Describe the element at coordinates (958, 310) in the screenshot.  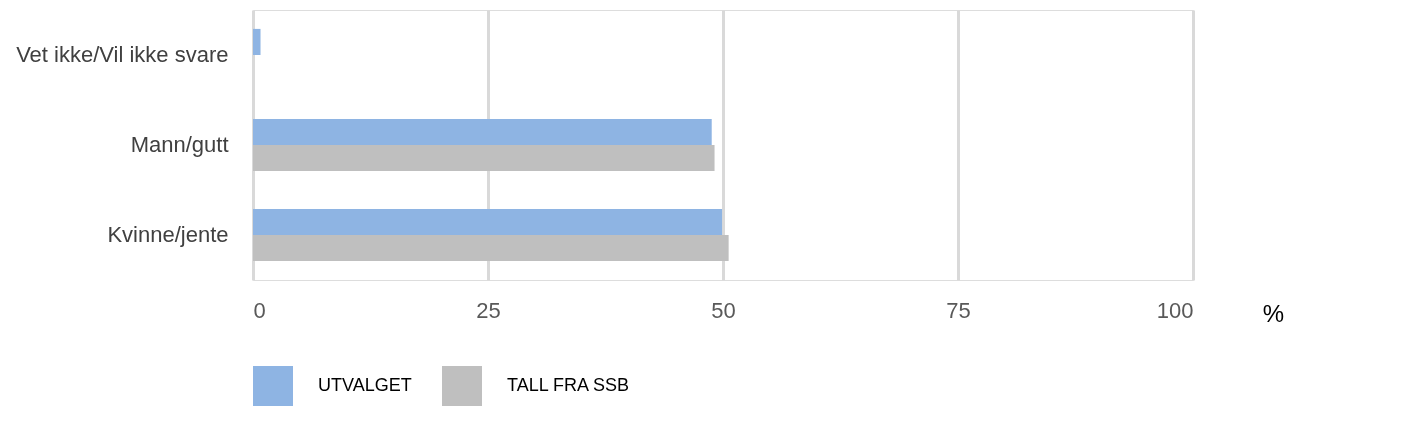
I see `x-tick-label: 75` at that location.